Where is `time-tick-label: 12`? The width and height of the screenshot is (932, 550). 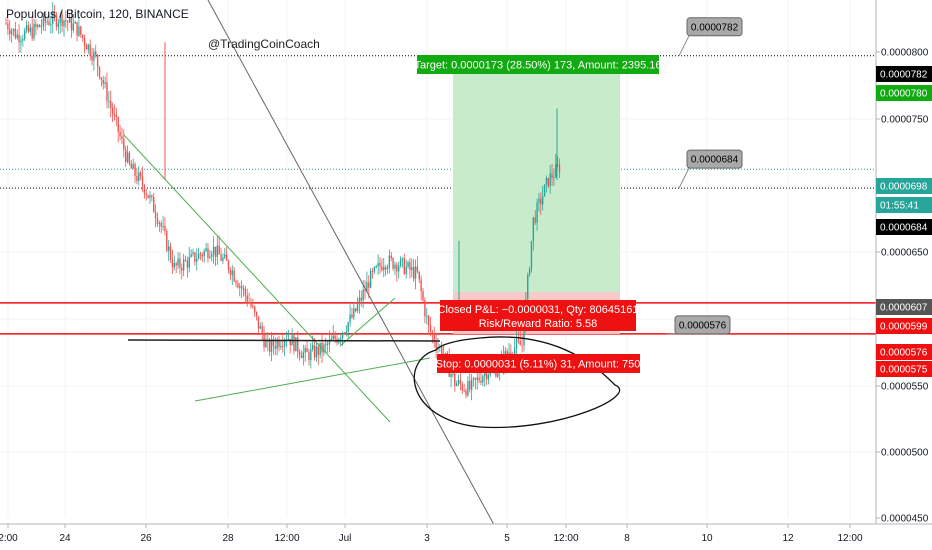 time-tick-label: 12 is located at coordinates (788, 538).